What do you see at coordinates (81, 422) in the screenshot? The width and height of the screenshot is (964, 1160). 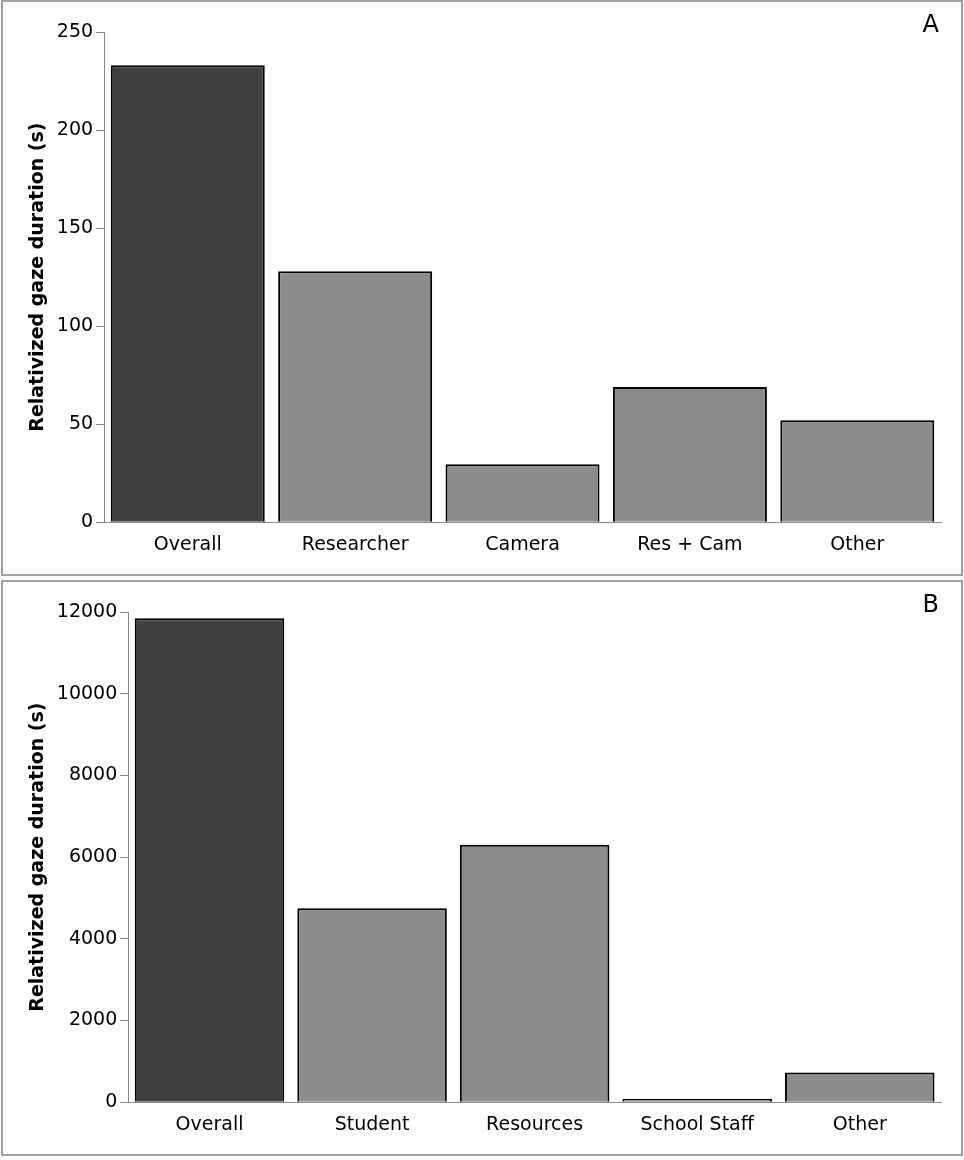 I see `y-tick-label: 50` at bounding box center [81, 422].